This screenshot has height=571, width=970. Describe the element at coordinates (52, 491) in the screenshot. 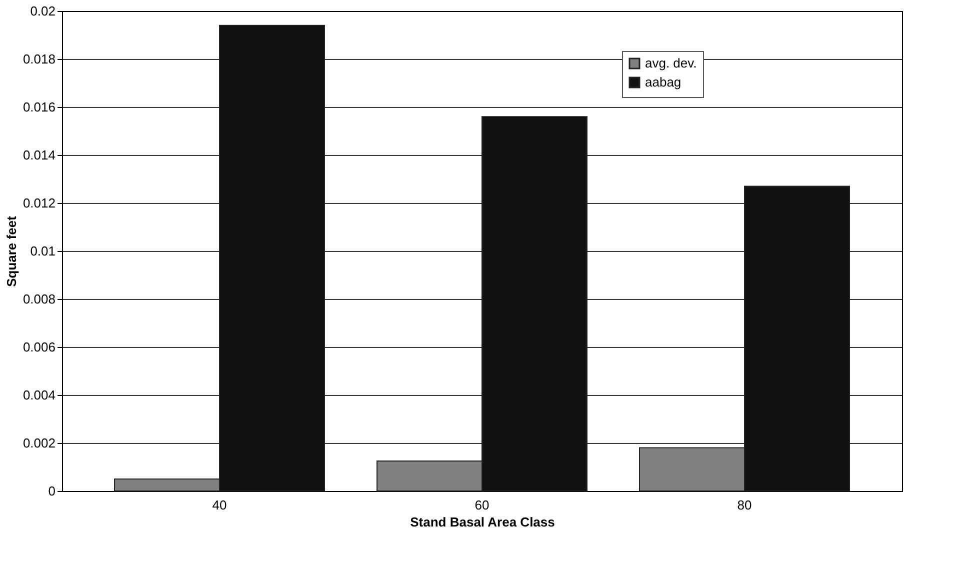

I see `y-tick-label: 0` at that location.